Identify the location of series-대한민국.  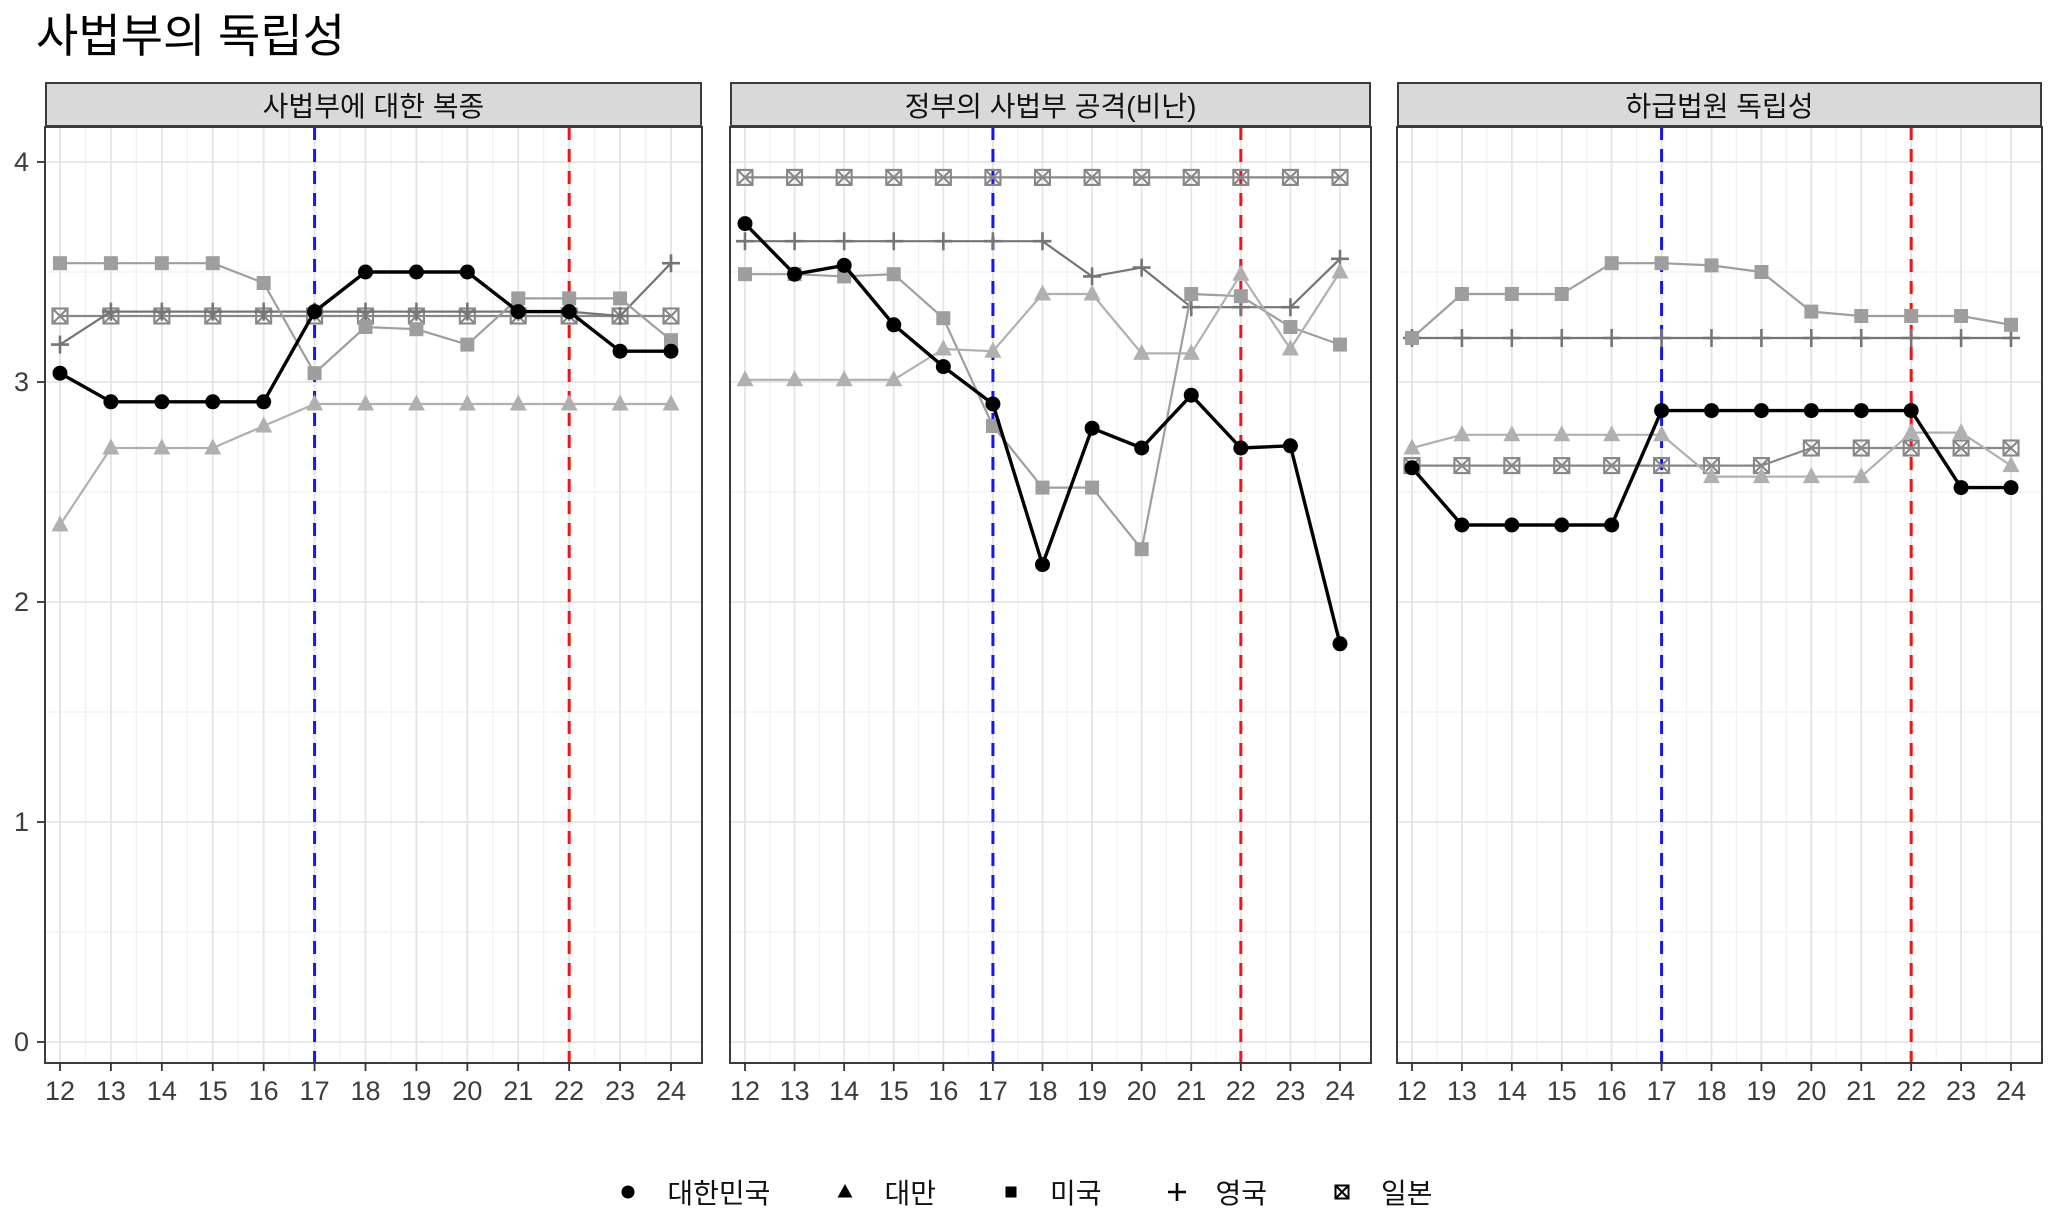
(365, 337).